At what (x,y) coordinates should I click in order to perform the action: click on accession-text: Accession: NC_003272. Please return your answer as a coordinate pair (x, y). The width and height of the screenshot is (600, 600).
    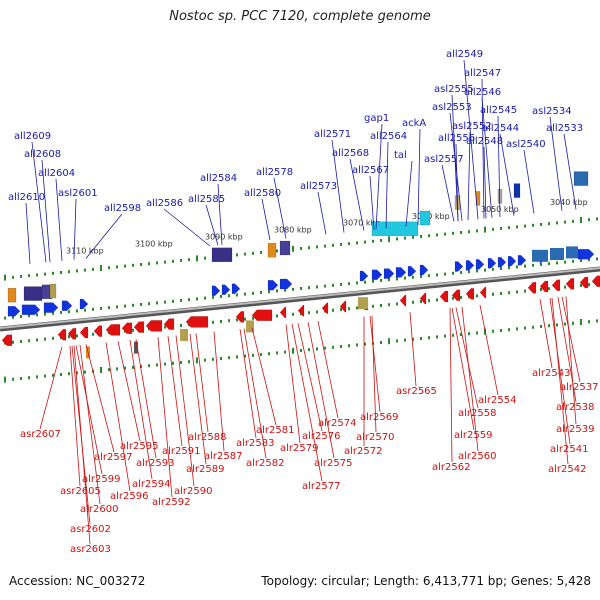
    Looking at the image, I should click on (77, 581).